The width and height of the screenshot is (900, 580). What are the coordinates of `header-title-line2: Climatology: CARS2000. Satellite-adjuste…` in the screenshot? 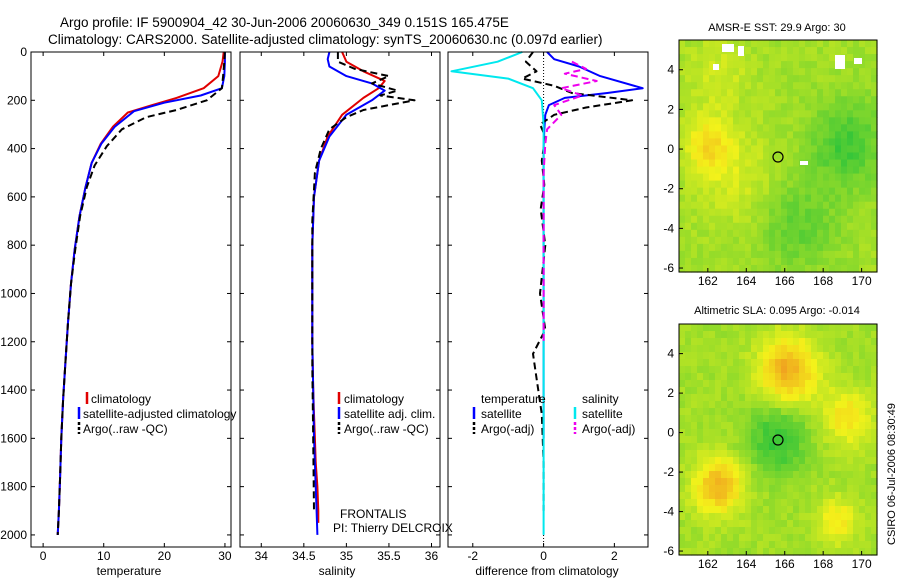 It's located at (325, 39).